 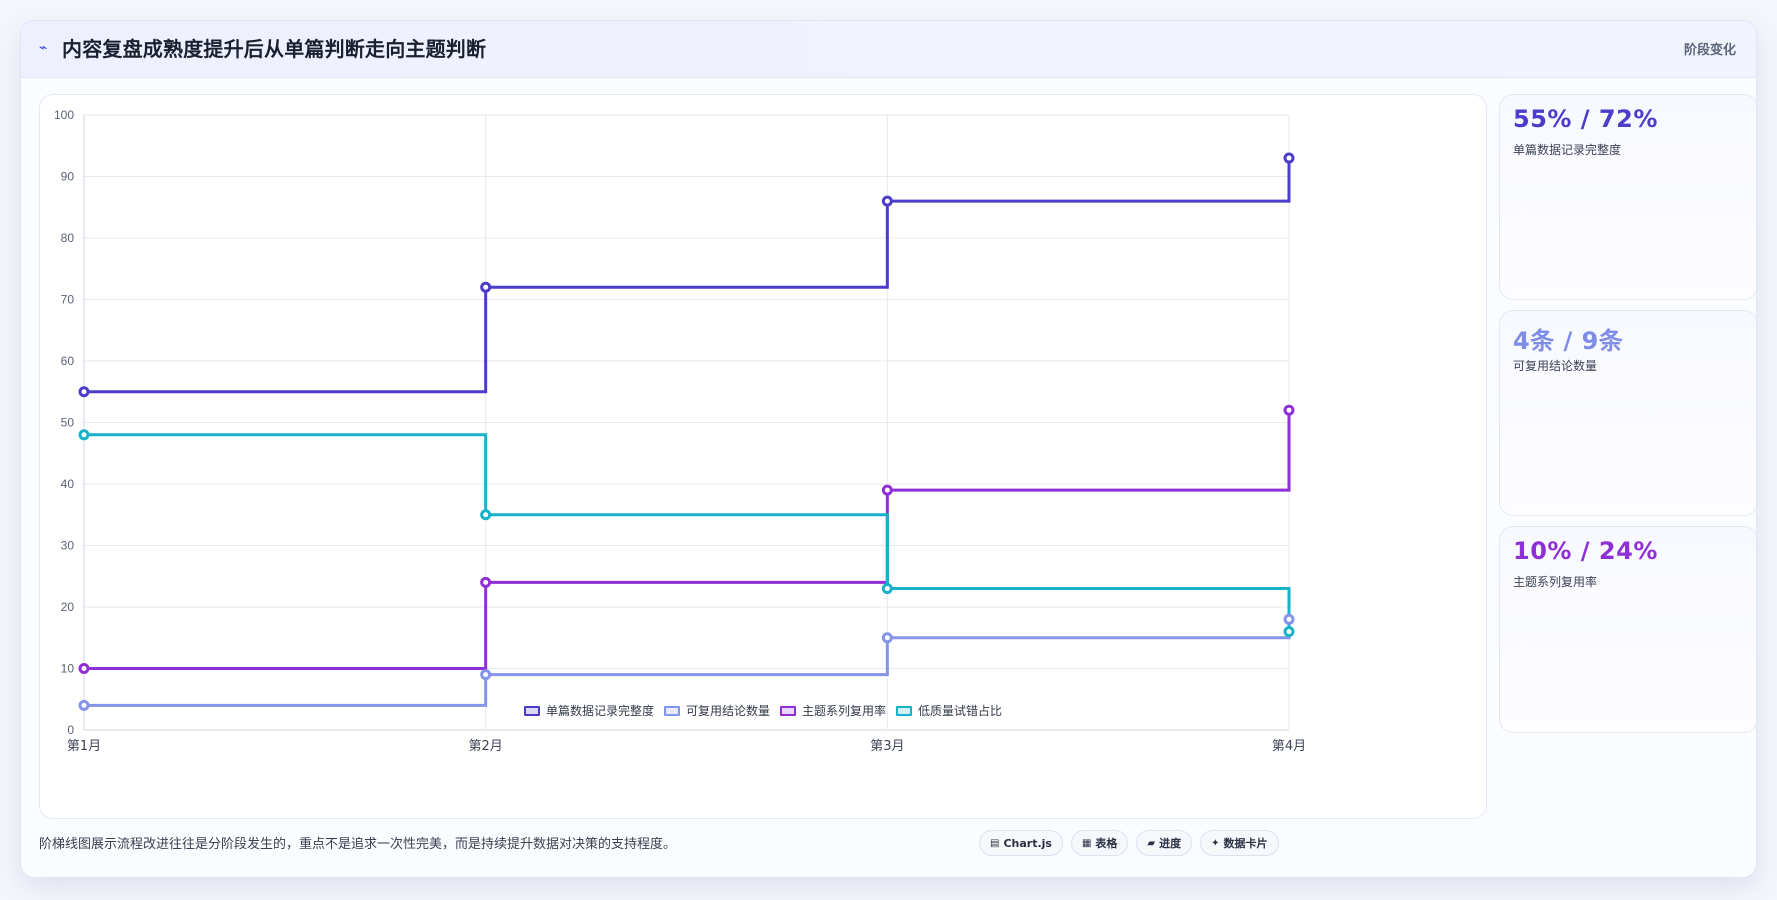 I want to click on stat-label: 单篇数据记录完整度, so click(x=1567, y=150).